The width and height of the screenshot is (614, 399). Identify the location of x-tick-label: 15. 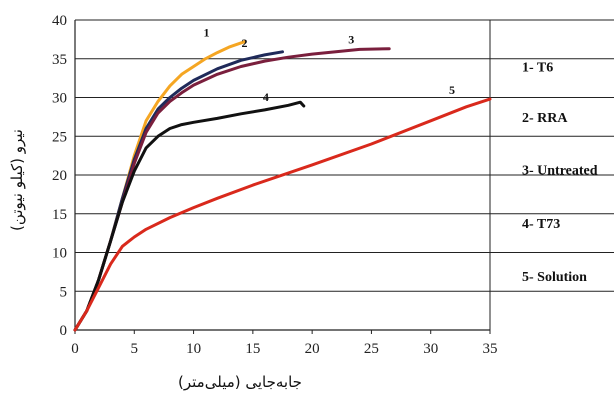
(252, 349).